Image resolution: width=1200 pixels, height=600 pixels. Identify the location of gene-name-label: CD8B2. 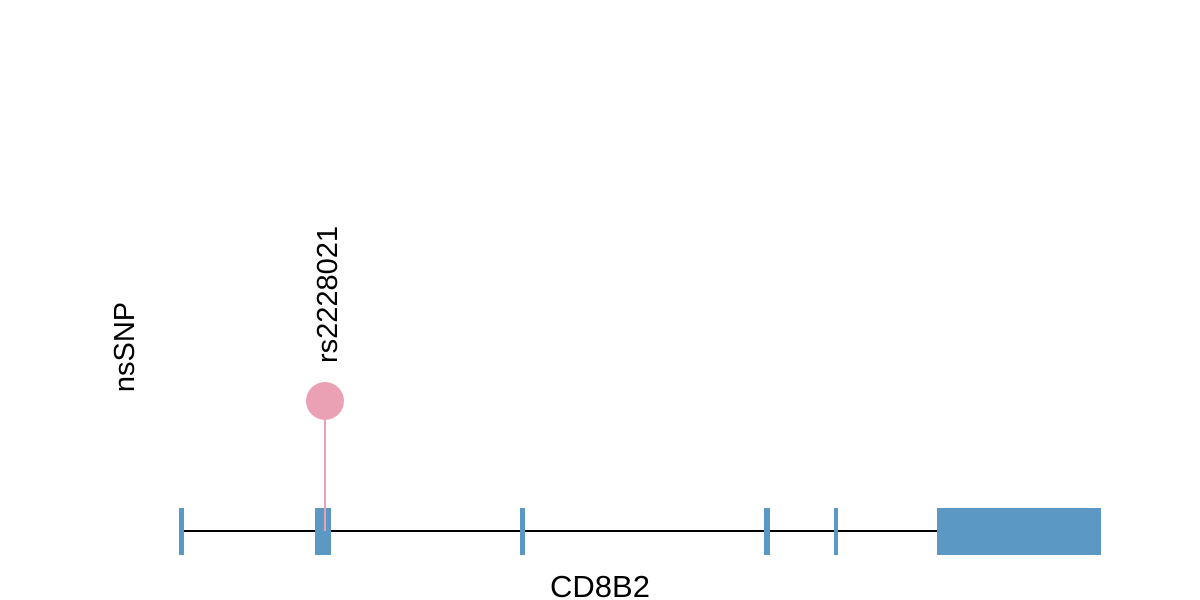
(600, 584).